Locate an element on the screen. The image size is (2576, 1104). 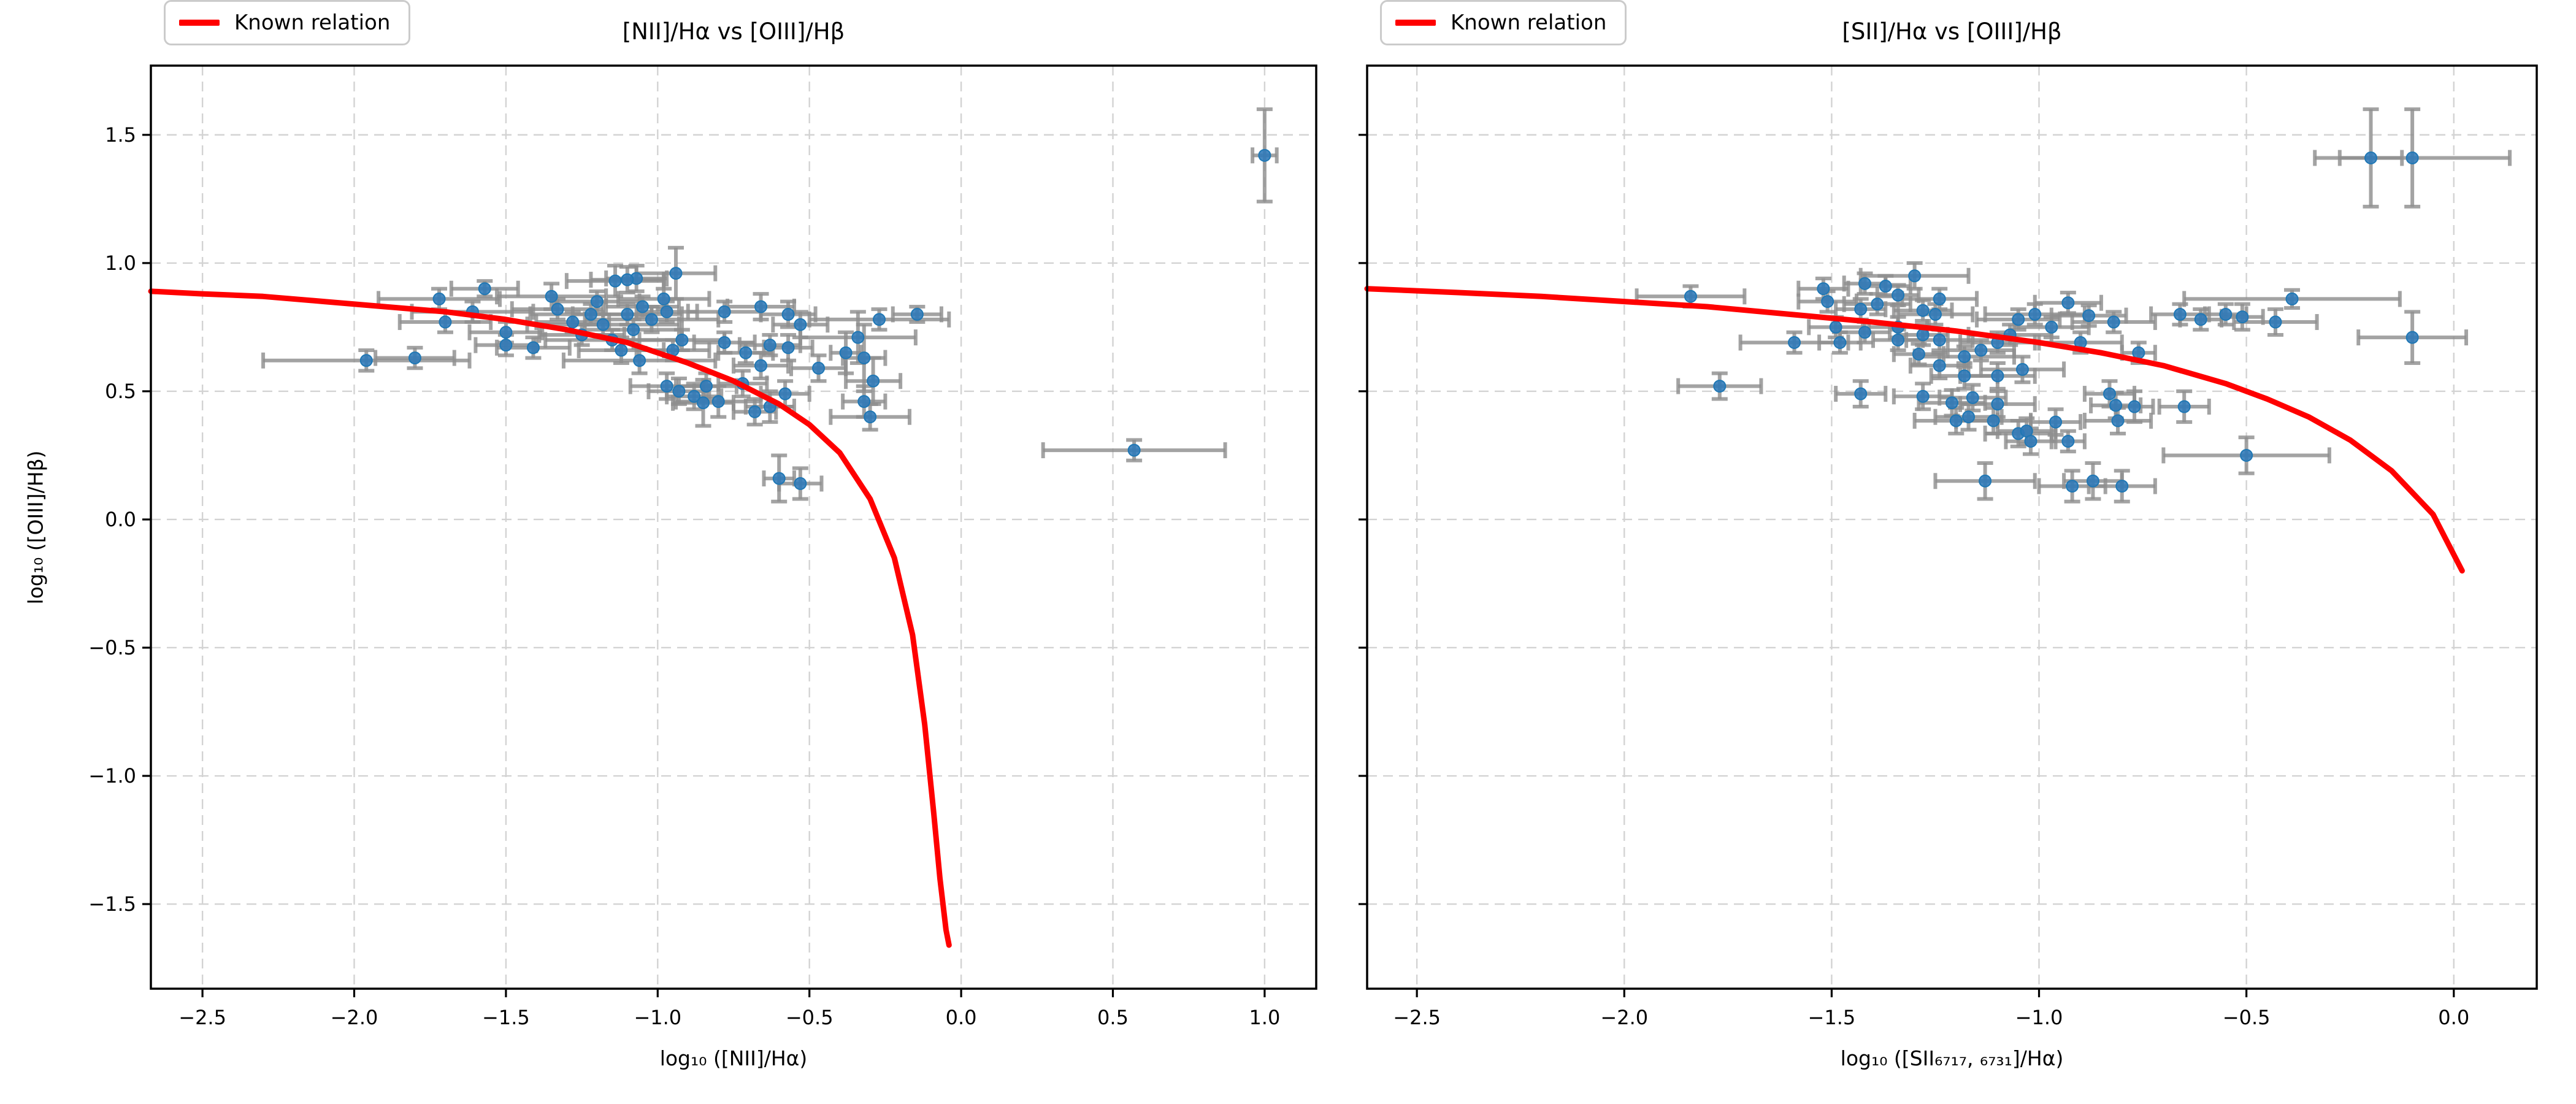
x-axis-label-sii: log₁₀ ([SII₆₇₁₇, ₆₇₃₁]/Hα) is located at coordinates (1952, 1058).